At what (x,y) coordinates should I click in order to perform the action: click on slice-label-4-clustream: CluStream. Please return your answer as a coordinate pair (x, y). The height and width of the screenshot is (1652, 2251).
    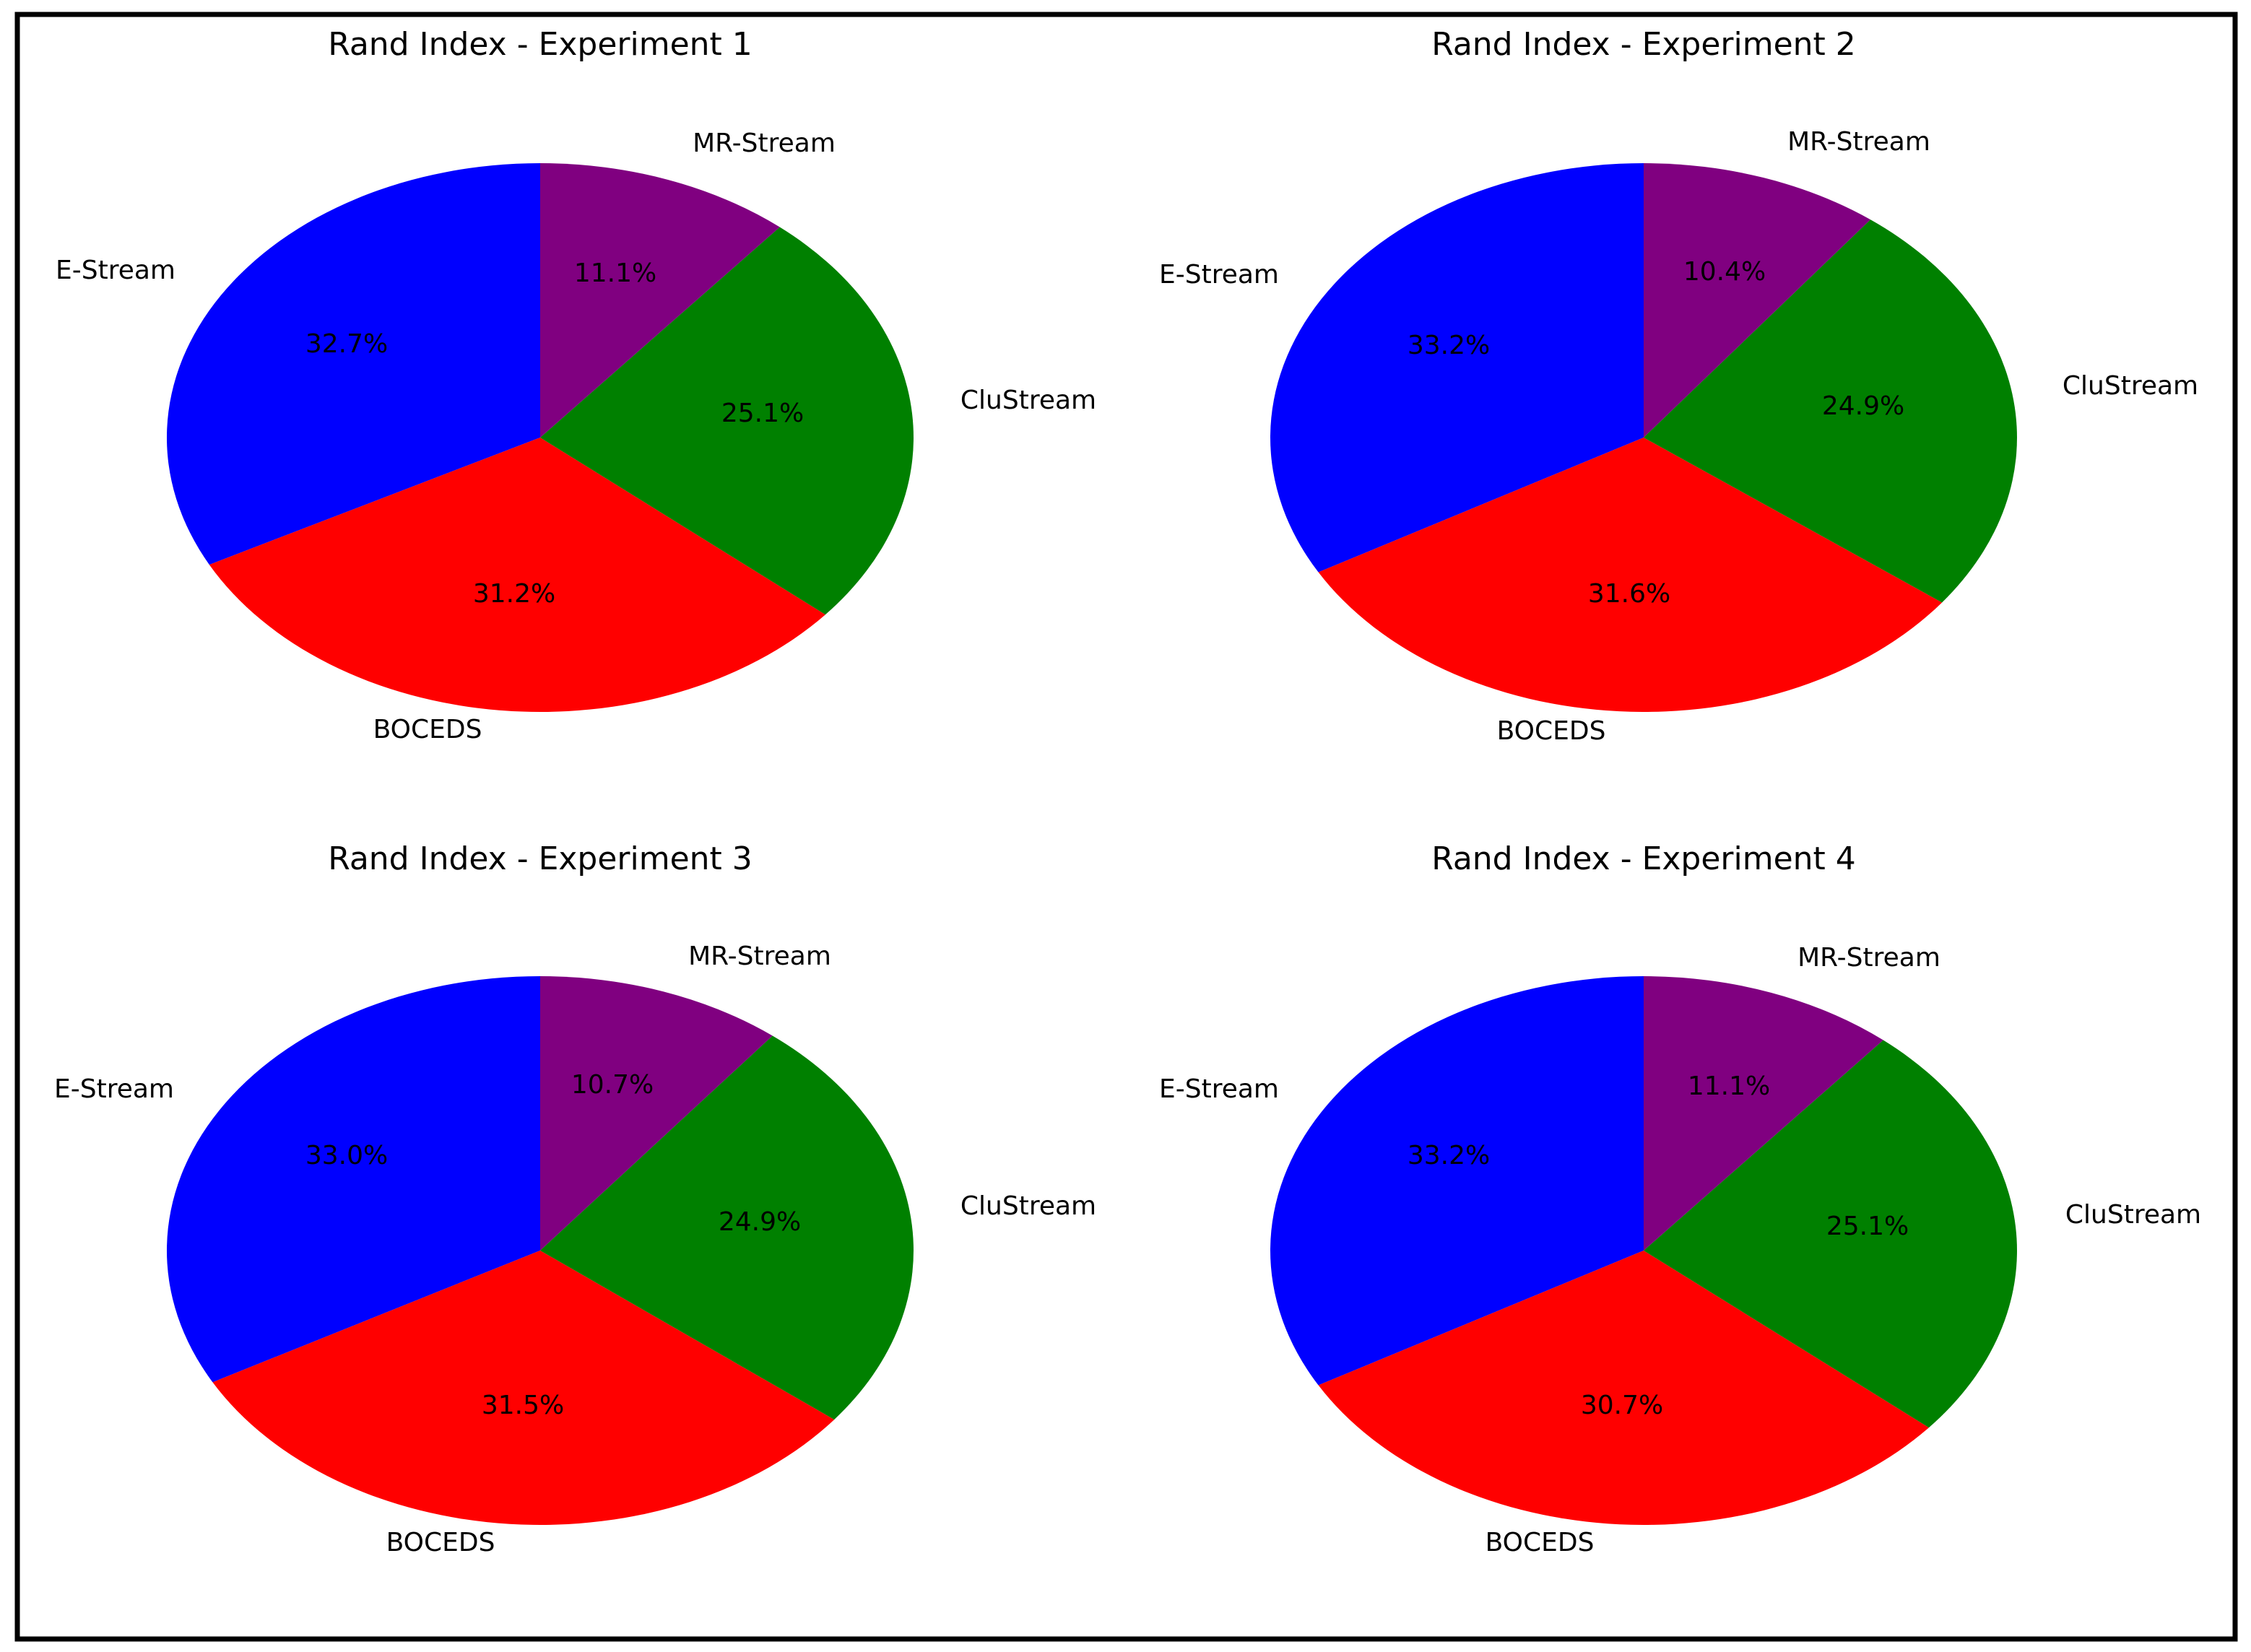
    Looking at the image, I should click on (2133, 1215).